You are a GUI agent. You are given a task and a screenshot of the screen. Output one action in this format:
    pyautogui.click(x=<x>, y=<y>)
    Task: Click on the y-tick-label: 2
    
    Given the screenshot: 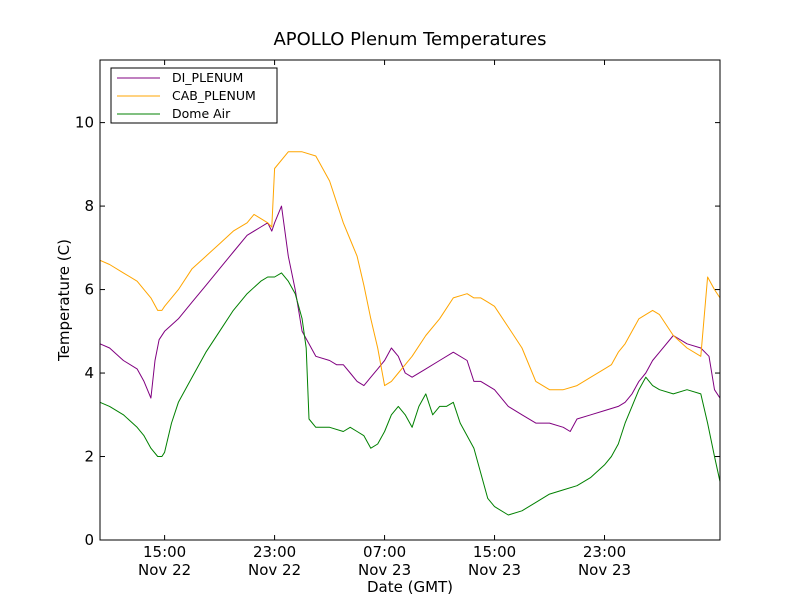 What is the action you would take?
    pyautogui.click(x=89, y=457)
    